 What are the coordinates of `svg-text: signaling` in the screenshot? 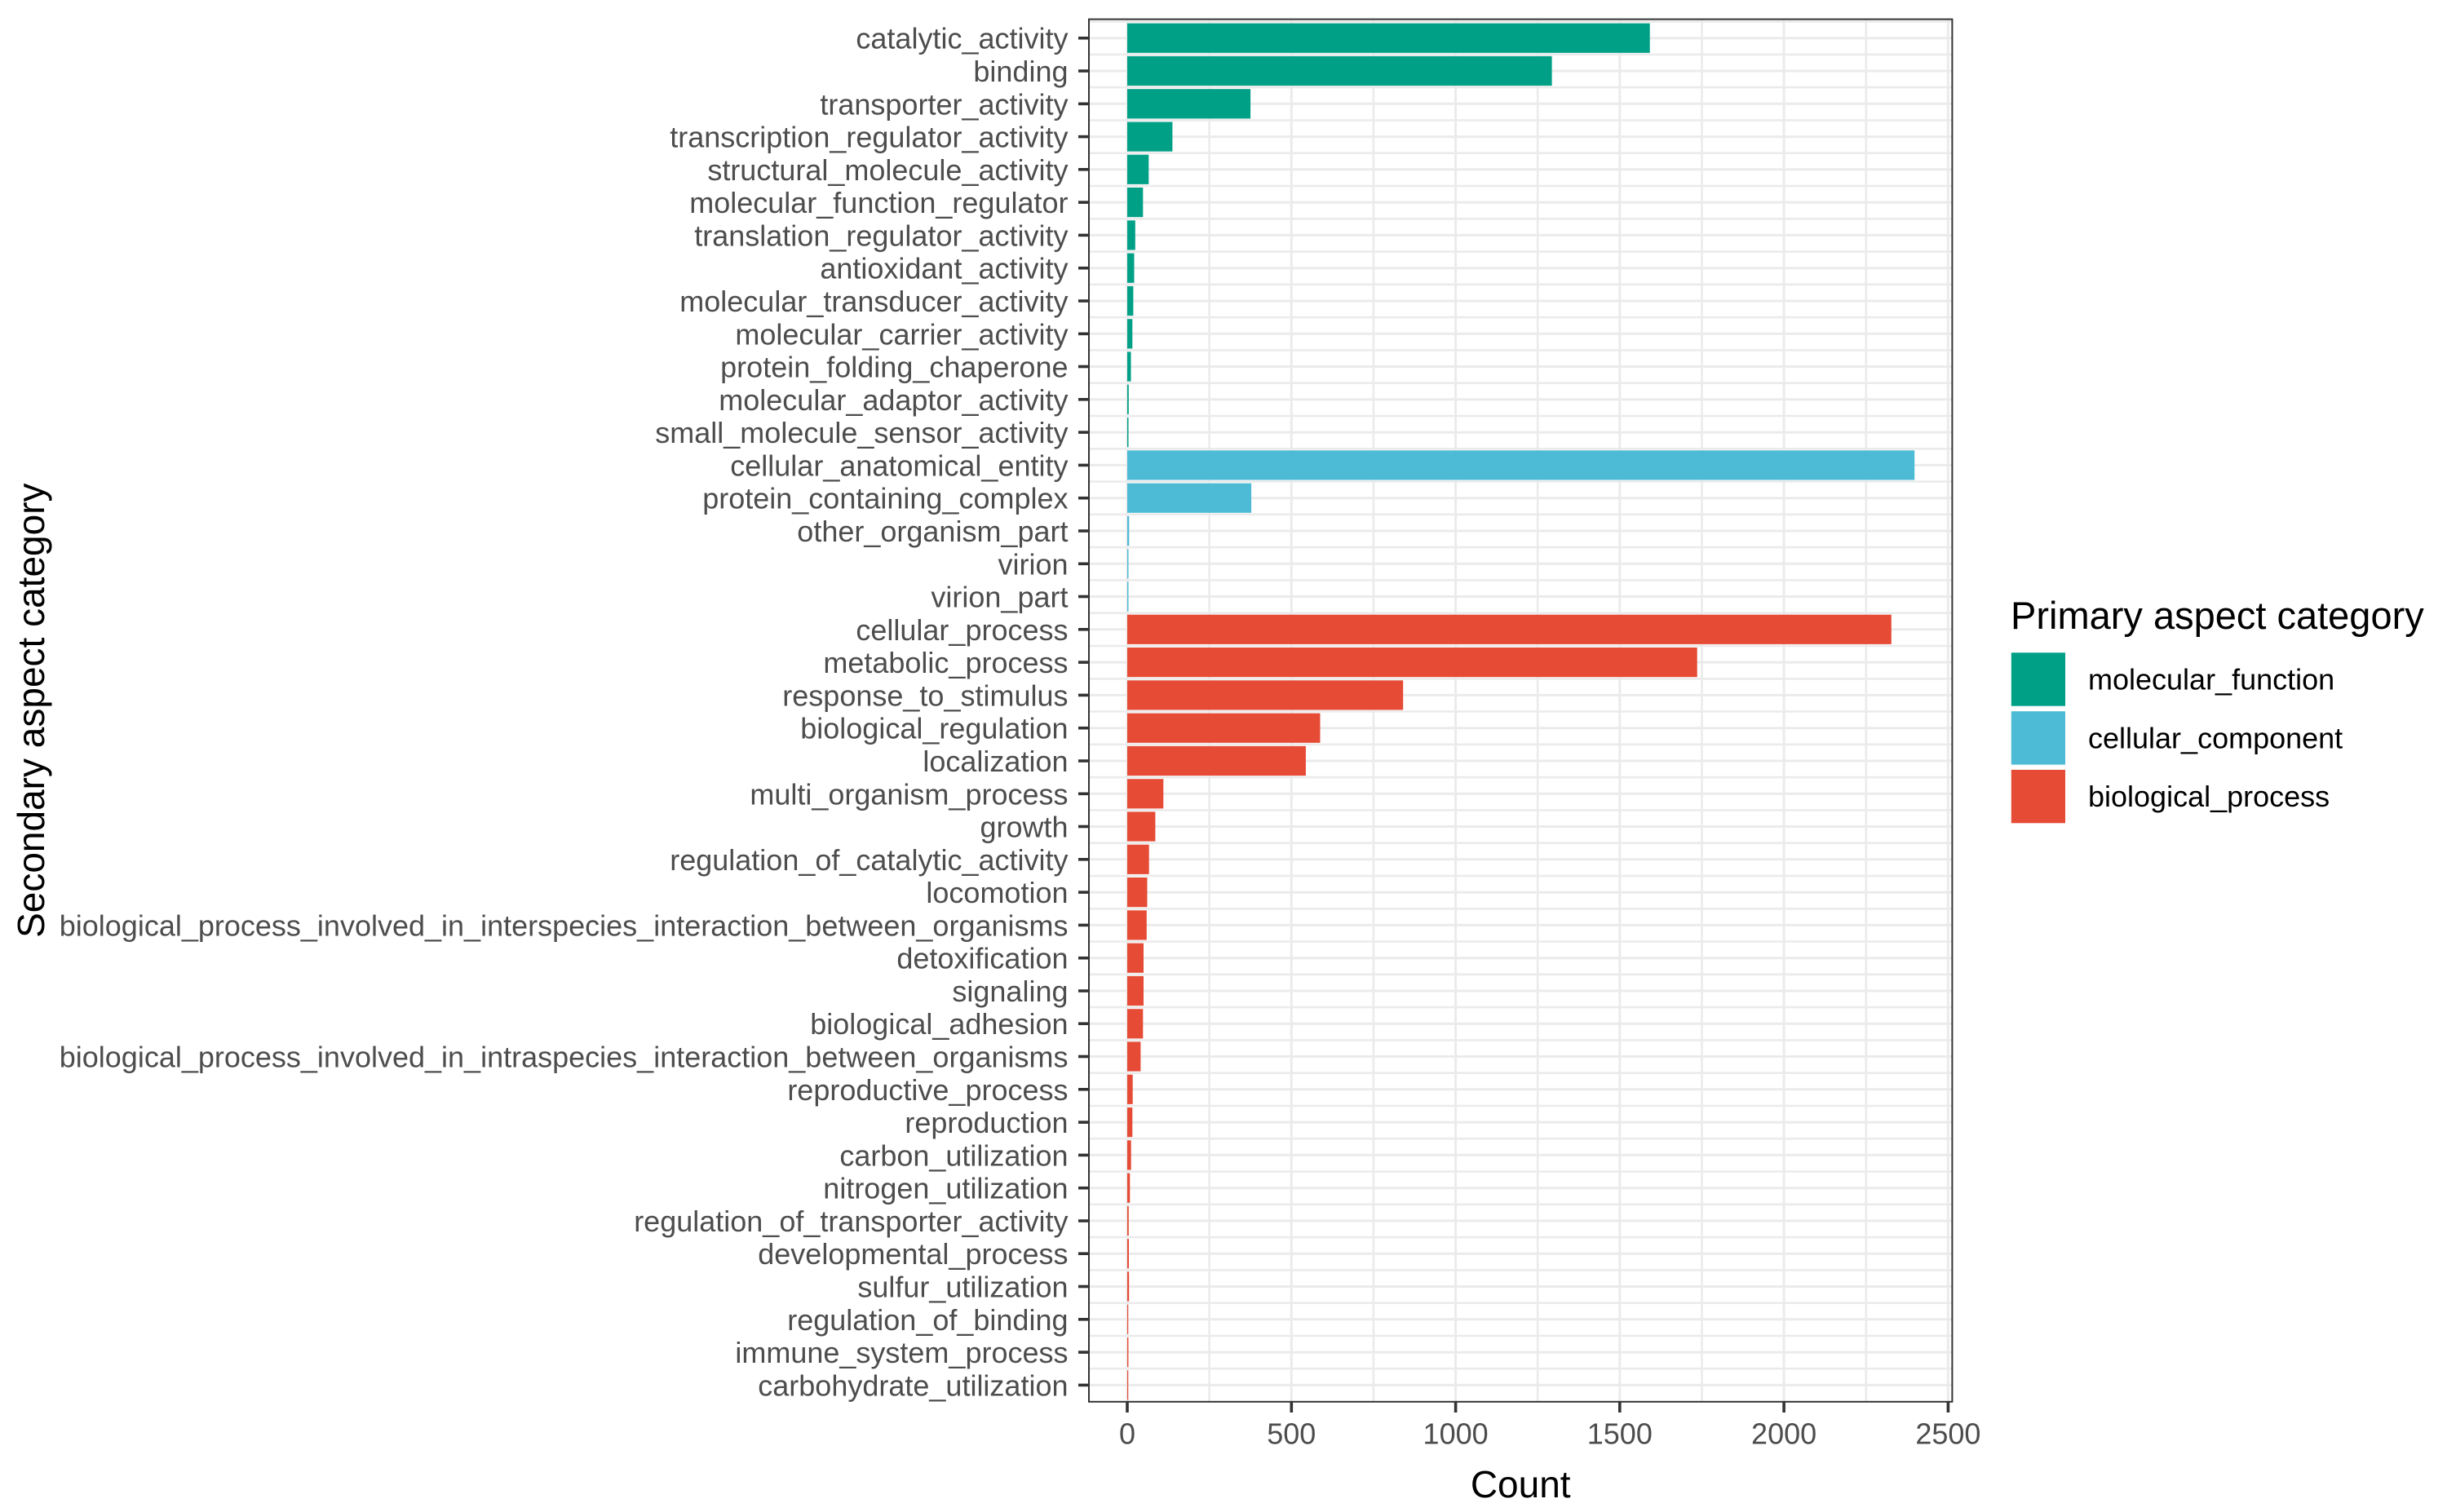 It's located at (1010, 992).